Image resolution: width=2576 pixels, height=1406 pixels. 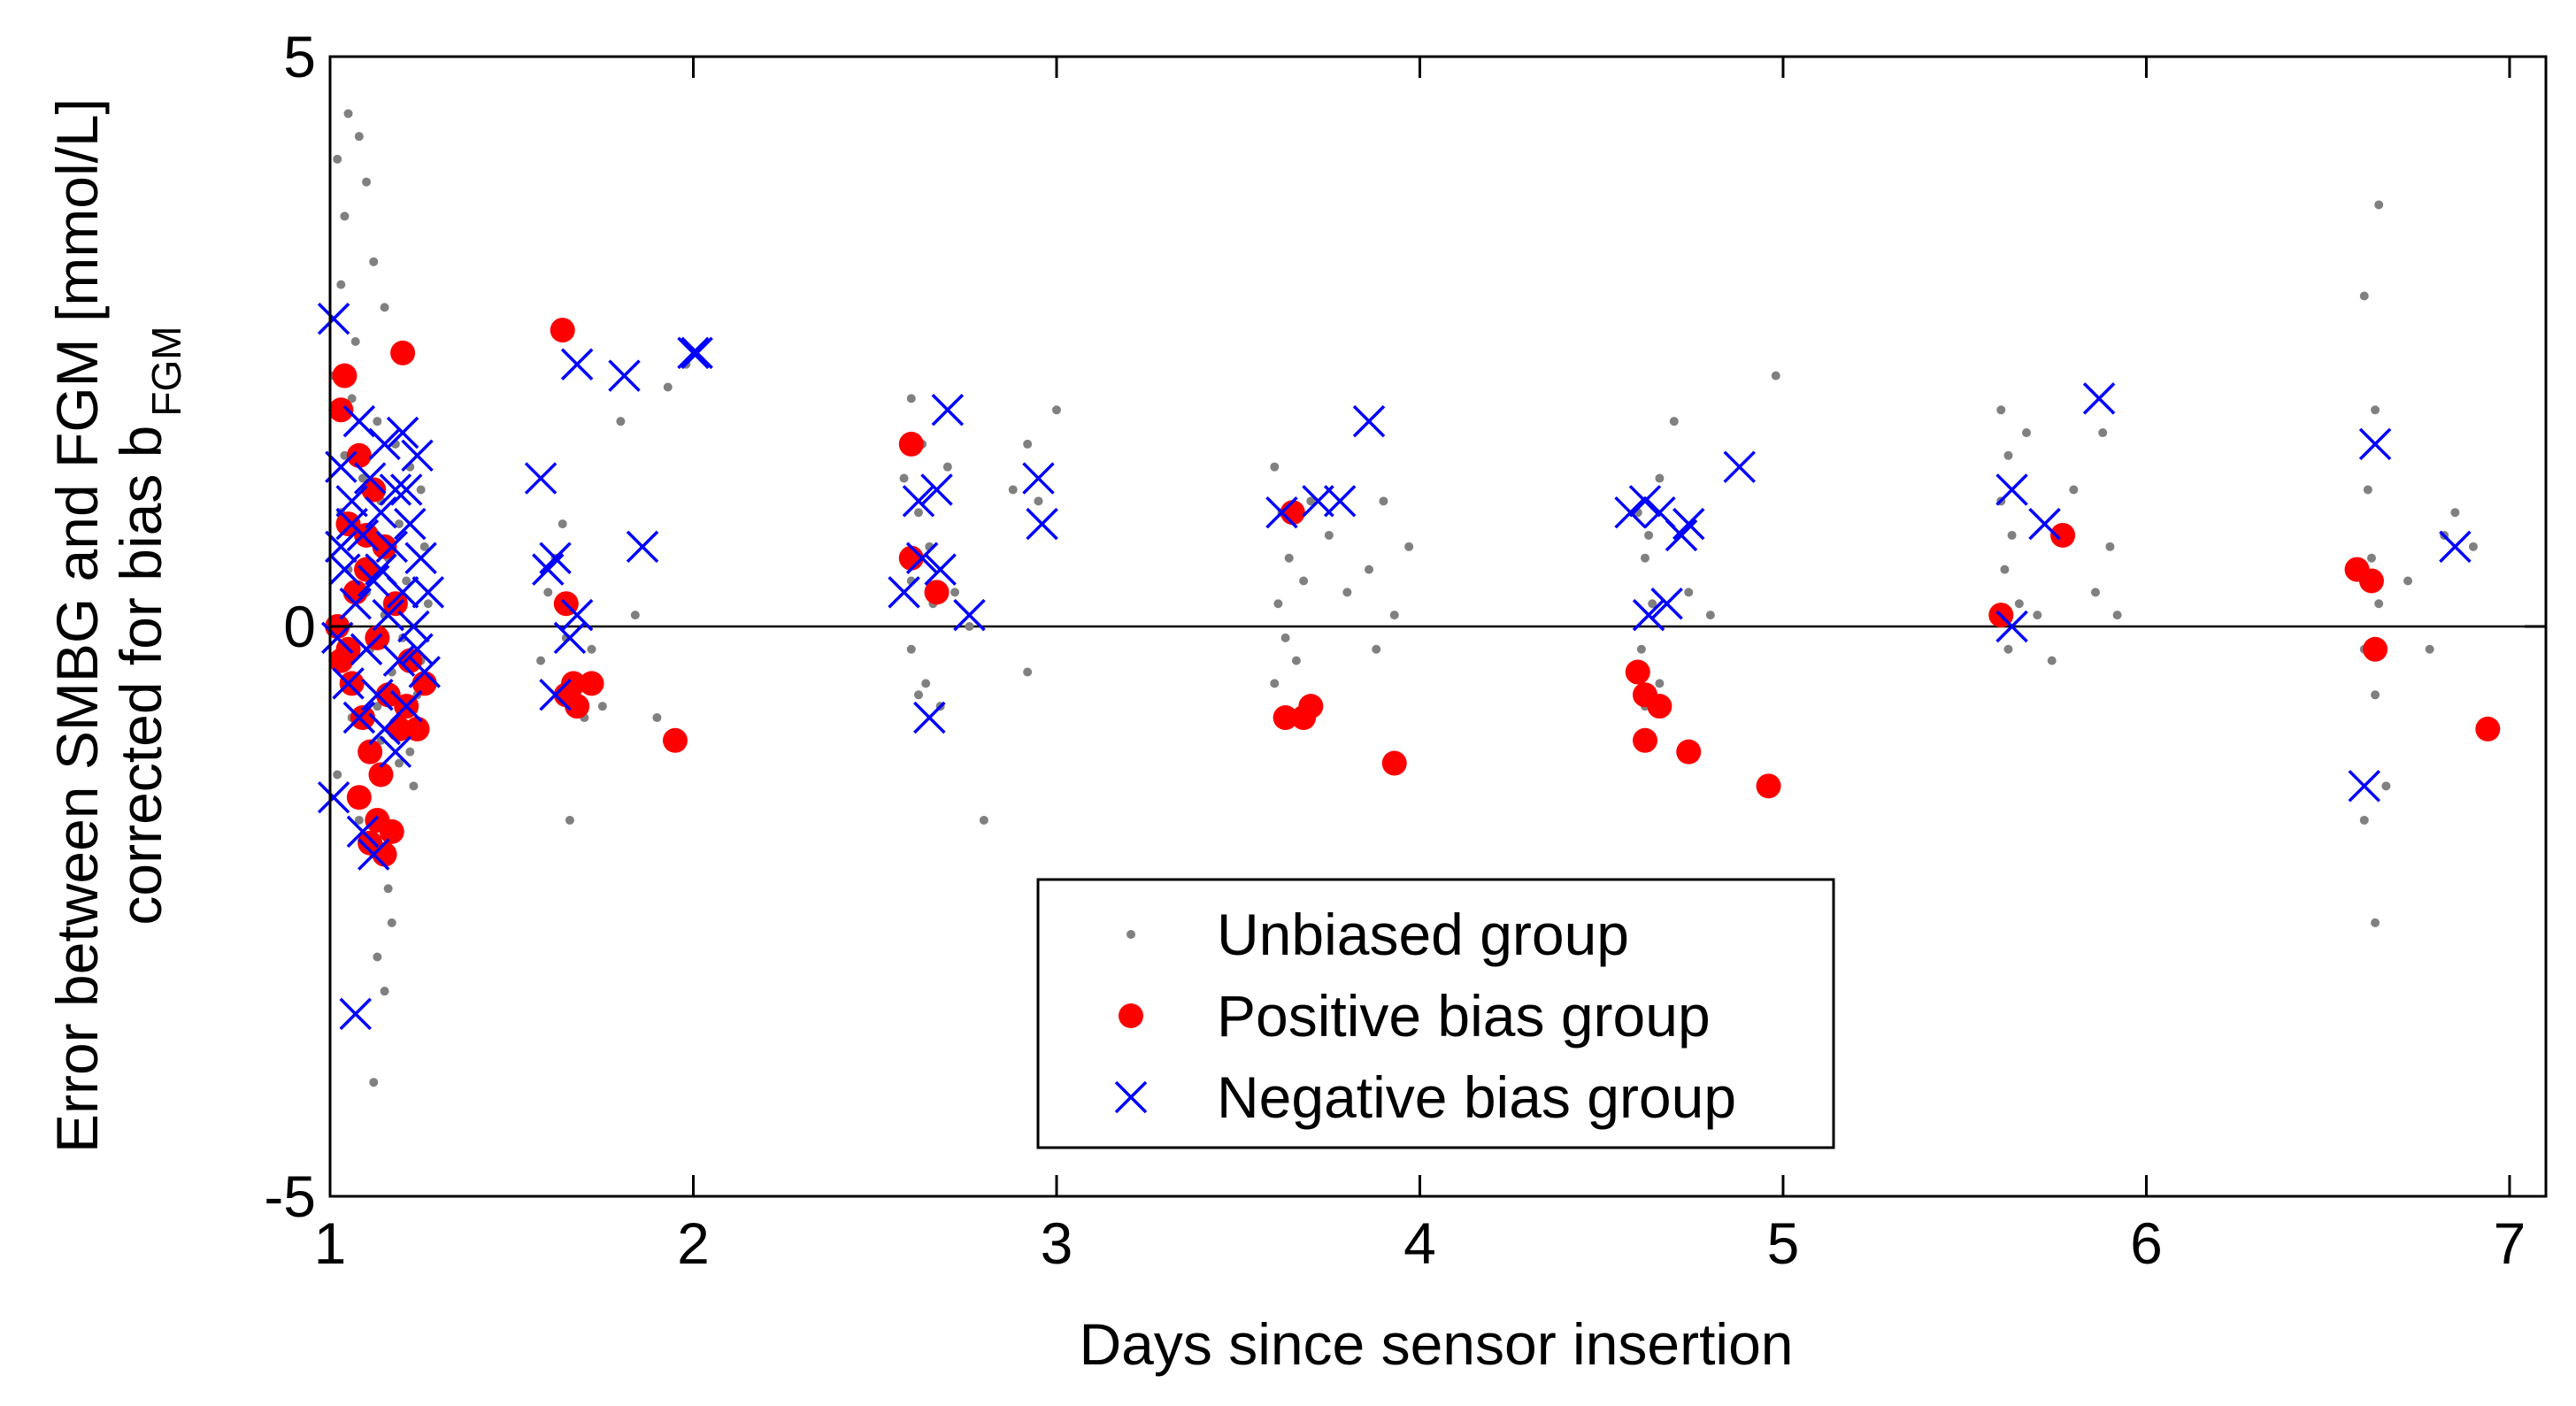 I want to click on y-tick-label: -5, so click(x=290, y=1196).